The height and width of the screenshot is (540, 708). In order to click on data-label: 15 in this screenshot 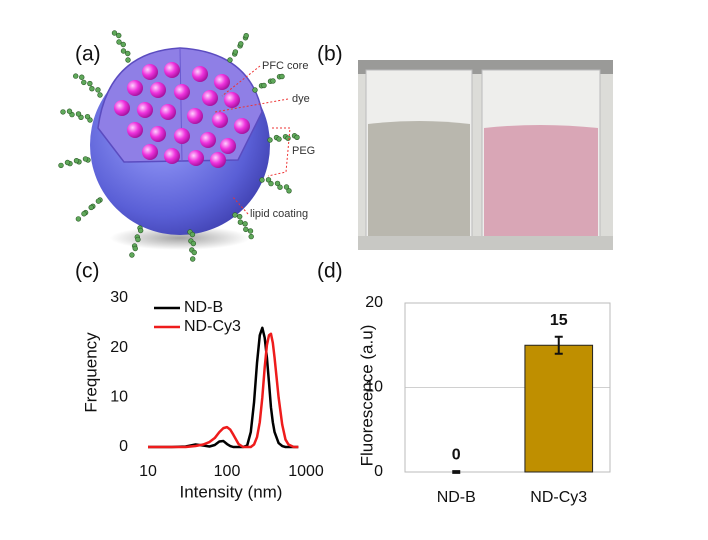, I will do `click(559, 320)`.